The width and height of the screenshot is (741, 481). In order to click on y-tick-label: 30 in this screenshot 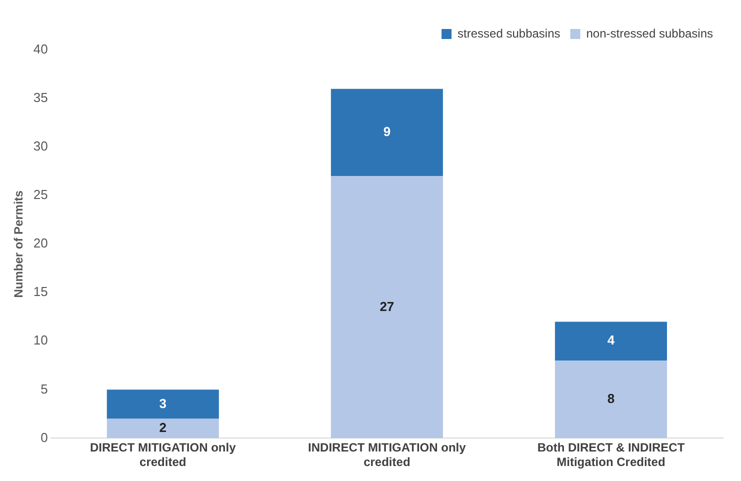, I will do `click(40, 146)`.